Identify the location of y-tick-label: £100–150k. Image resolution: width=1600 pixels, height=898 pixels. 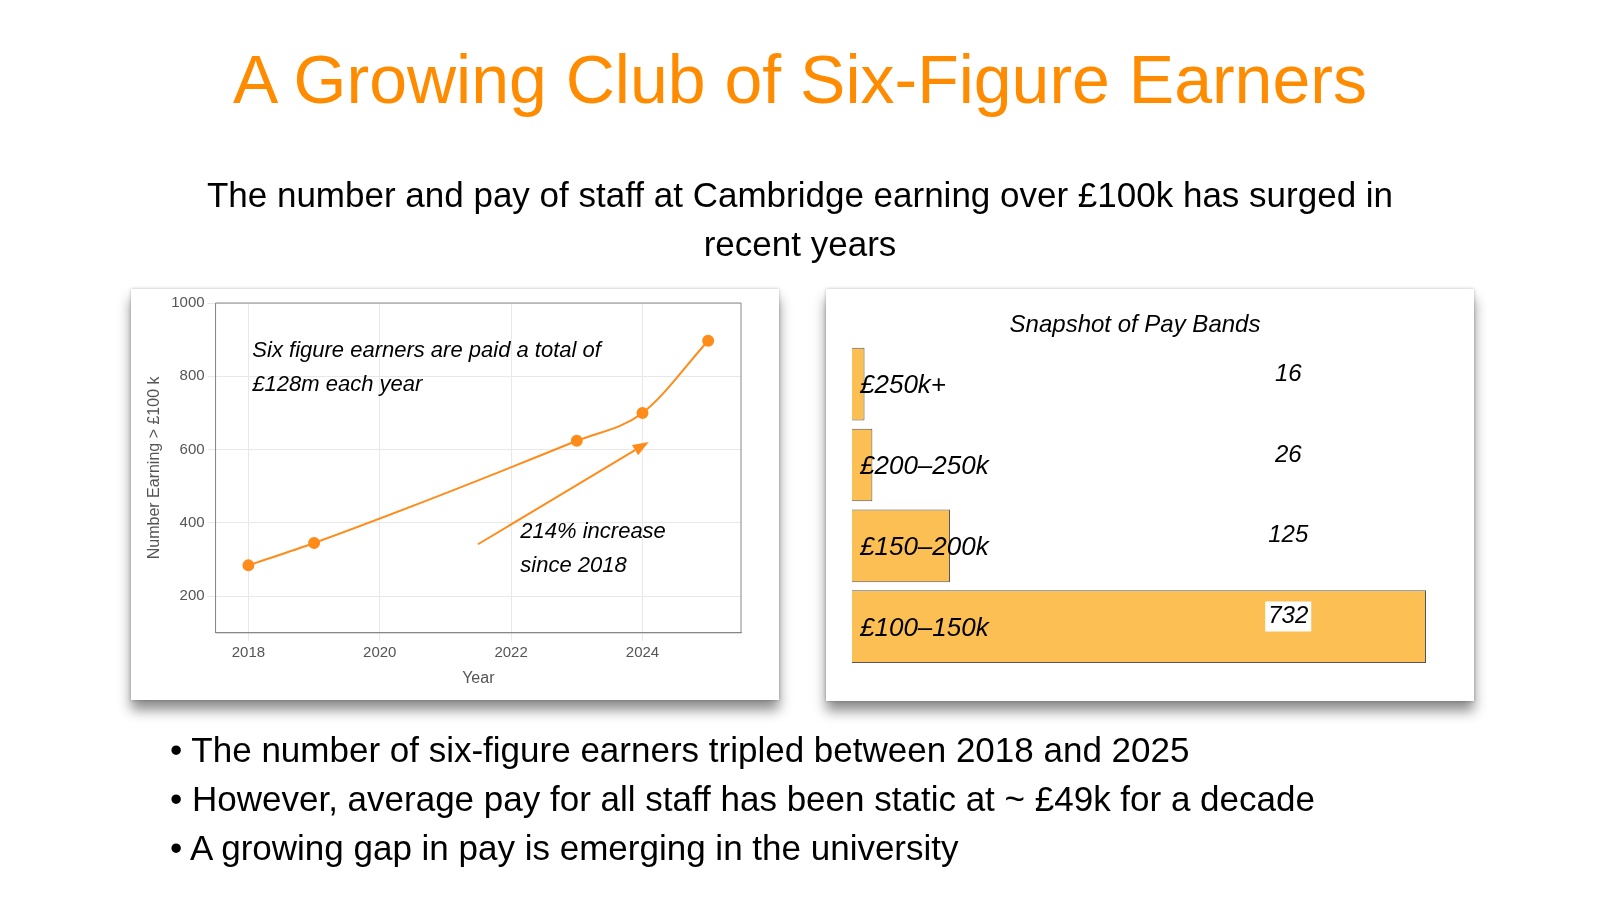
(925, 626).